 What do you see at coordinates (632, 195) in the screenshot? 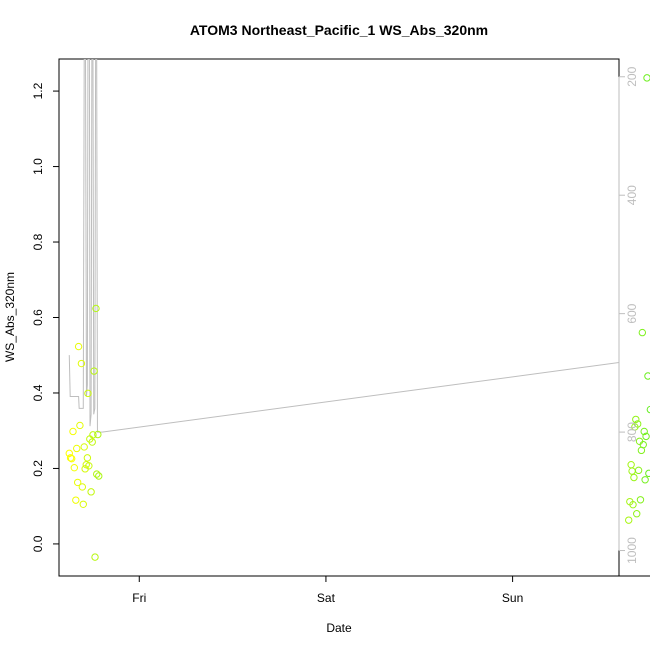
I see `right-tick-label: 400` at bounding box center [632, 195].